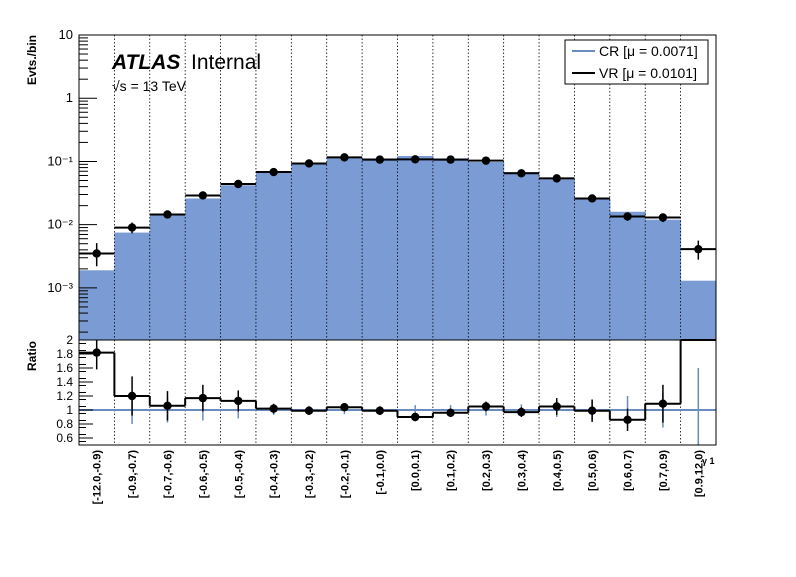 Image resolution: width=796 pixels, height=577 pixels. I want to click on ratio-y-tick-label: 0.8, so click(64, 424).